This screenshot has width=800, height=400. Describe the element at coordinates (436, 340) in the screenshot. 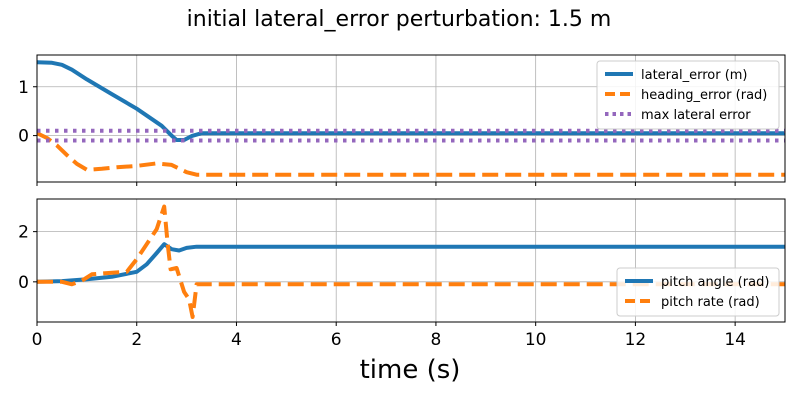

I see `x-tick-label: 8` at that location.